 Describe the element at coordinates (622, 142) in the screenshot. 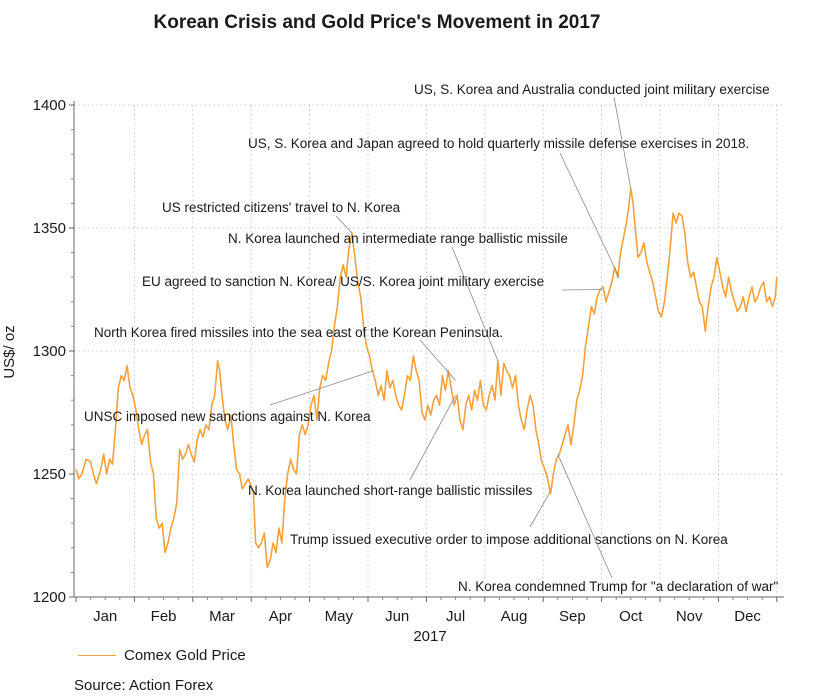

I see `annotation-leader-a1` at that location.